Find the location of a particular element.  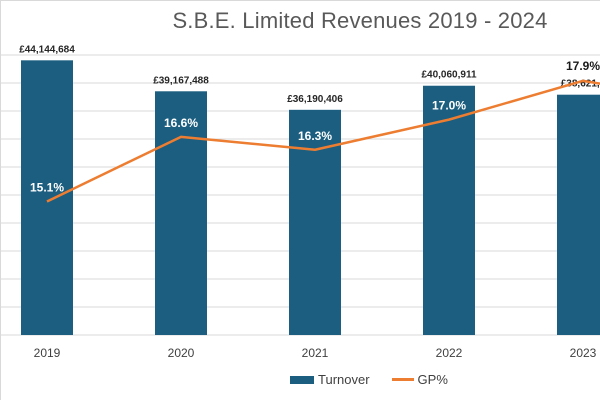

x-tick-label: 2019 is located at coordinates (47, 353).